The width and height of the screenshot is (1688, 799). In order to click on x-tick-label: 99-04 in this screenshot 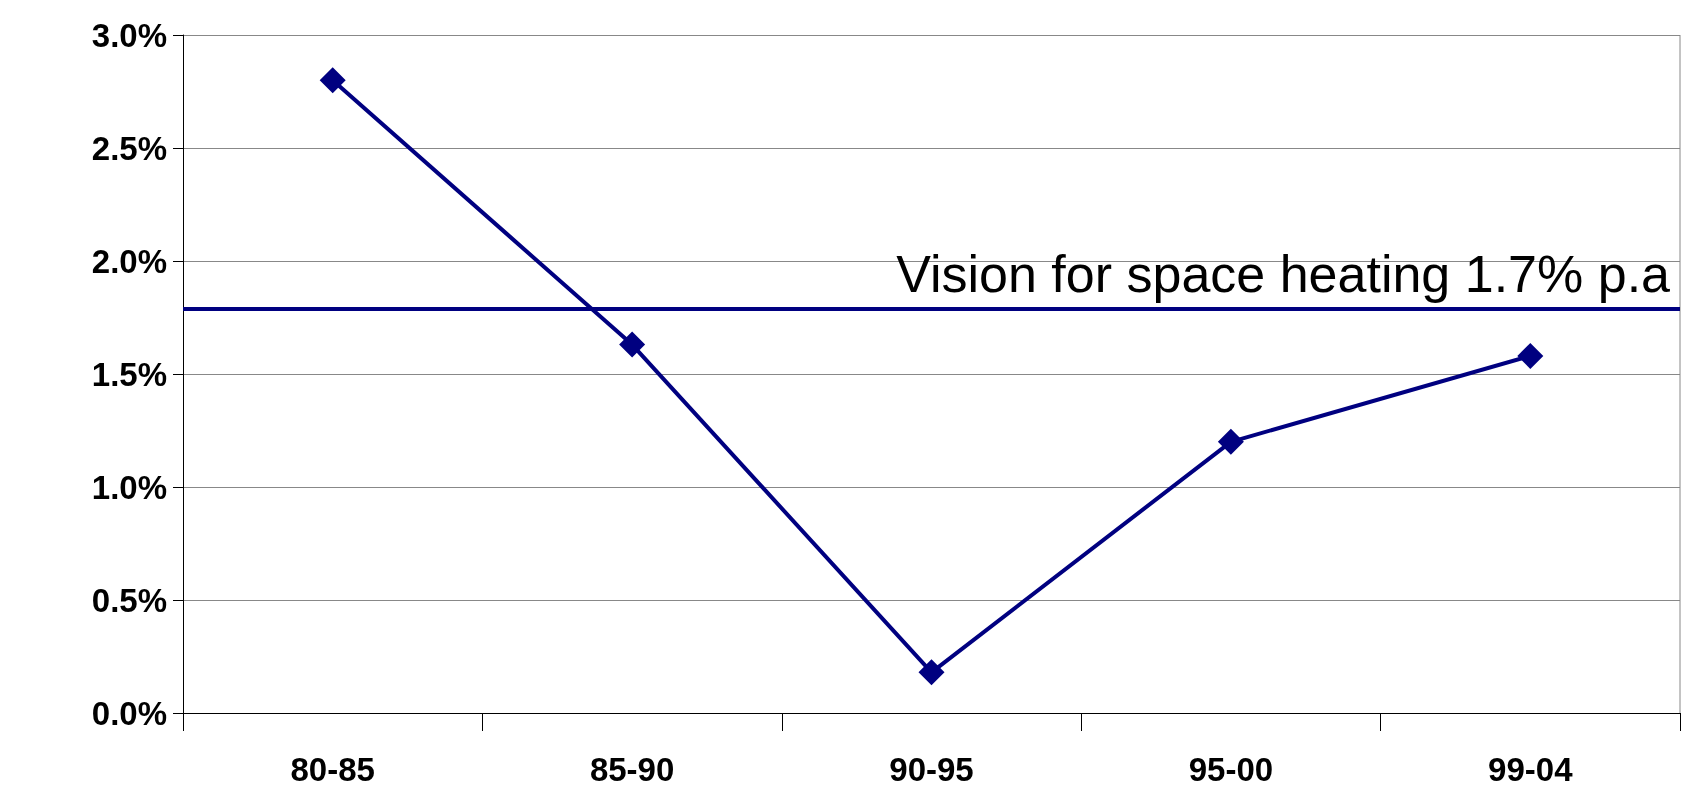, I will do `click(1531, 769)`.